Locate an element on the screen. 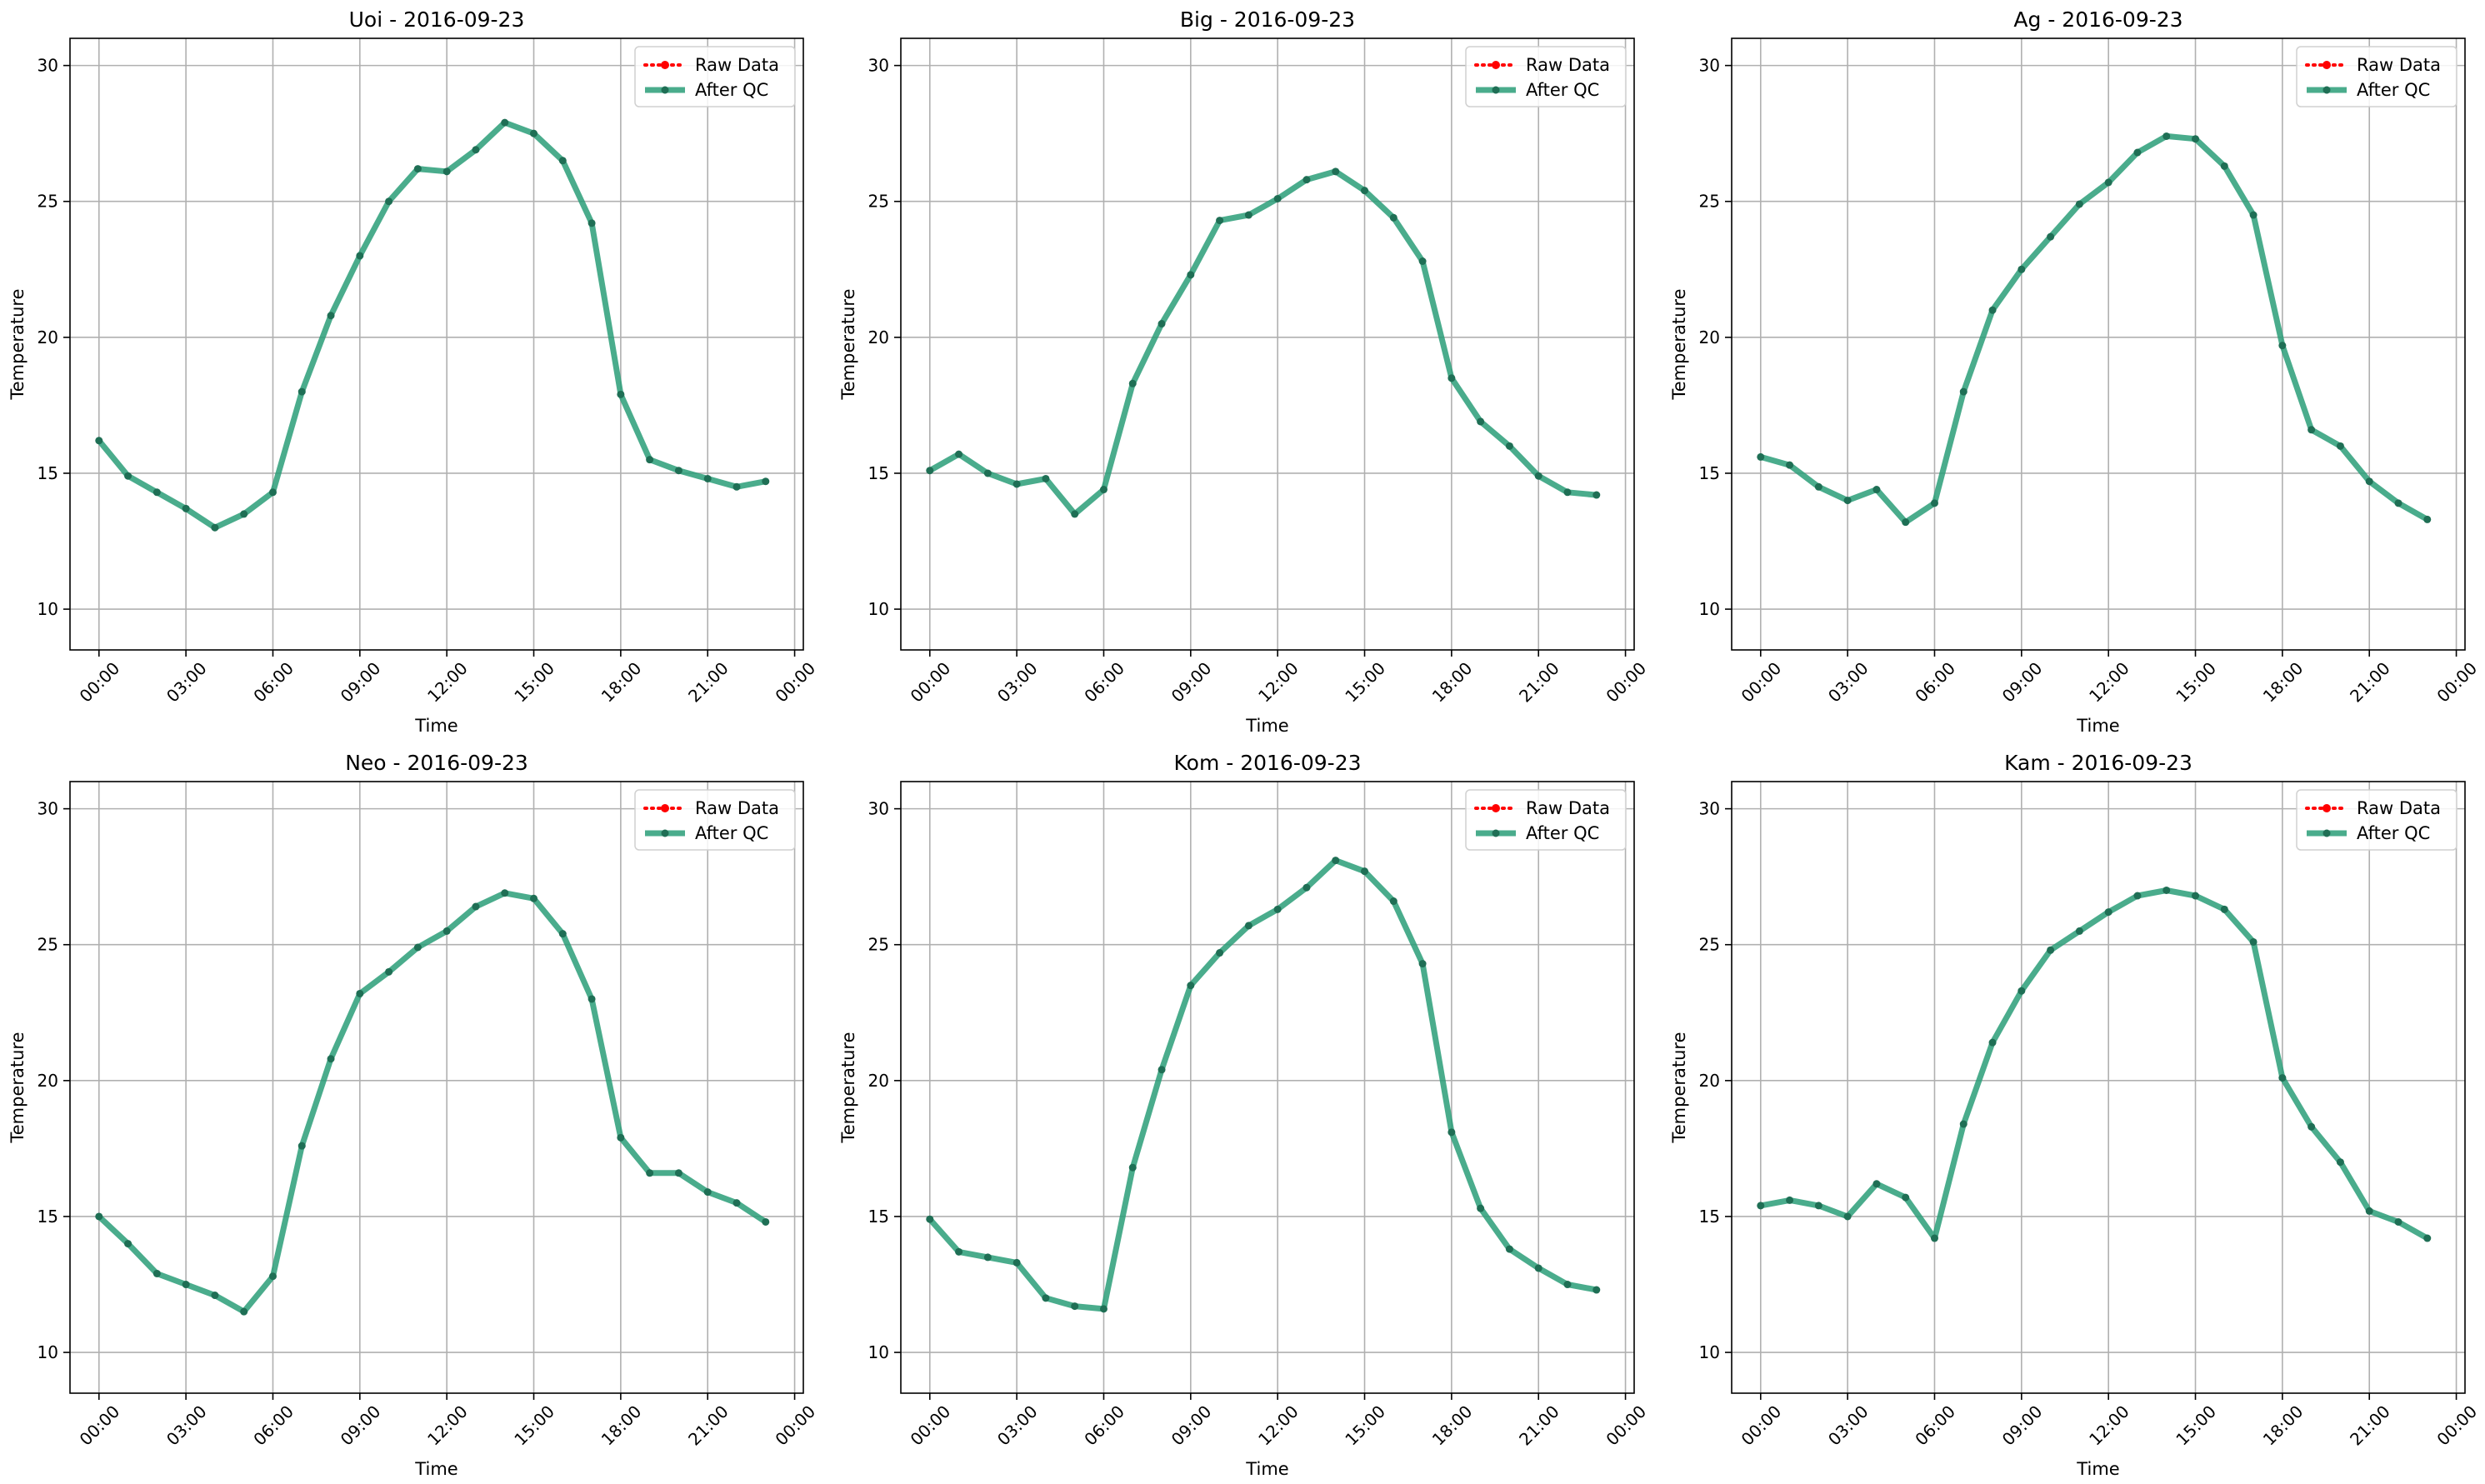 This screenshot has height=1484, width=2485. x-tick-label: 06:00 is located at coordinates (1104, 1426).